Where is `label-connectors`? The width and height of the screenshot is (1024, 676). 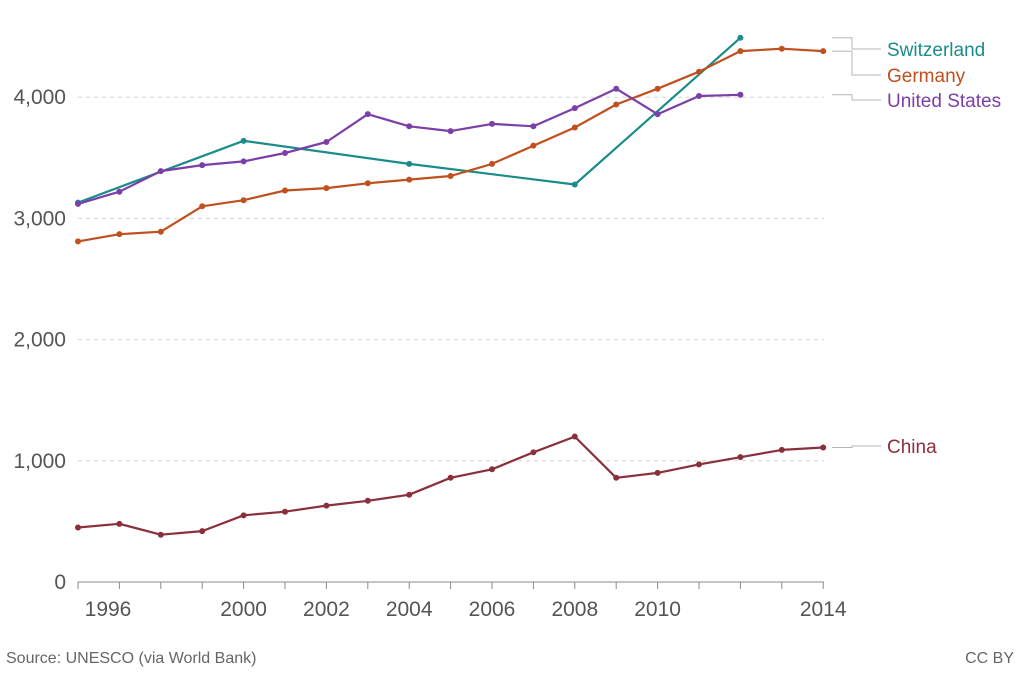 label-connectors is located at coordinates (856, 242).